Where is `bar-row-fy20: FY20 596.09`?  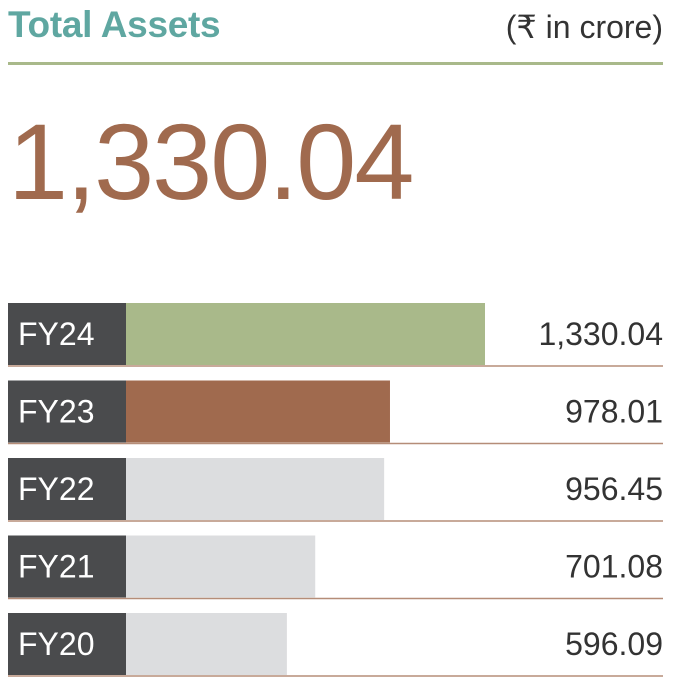
bar-row-fy20: FY20 596.09 is located at coordinates (335, 644).